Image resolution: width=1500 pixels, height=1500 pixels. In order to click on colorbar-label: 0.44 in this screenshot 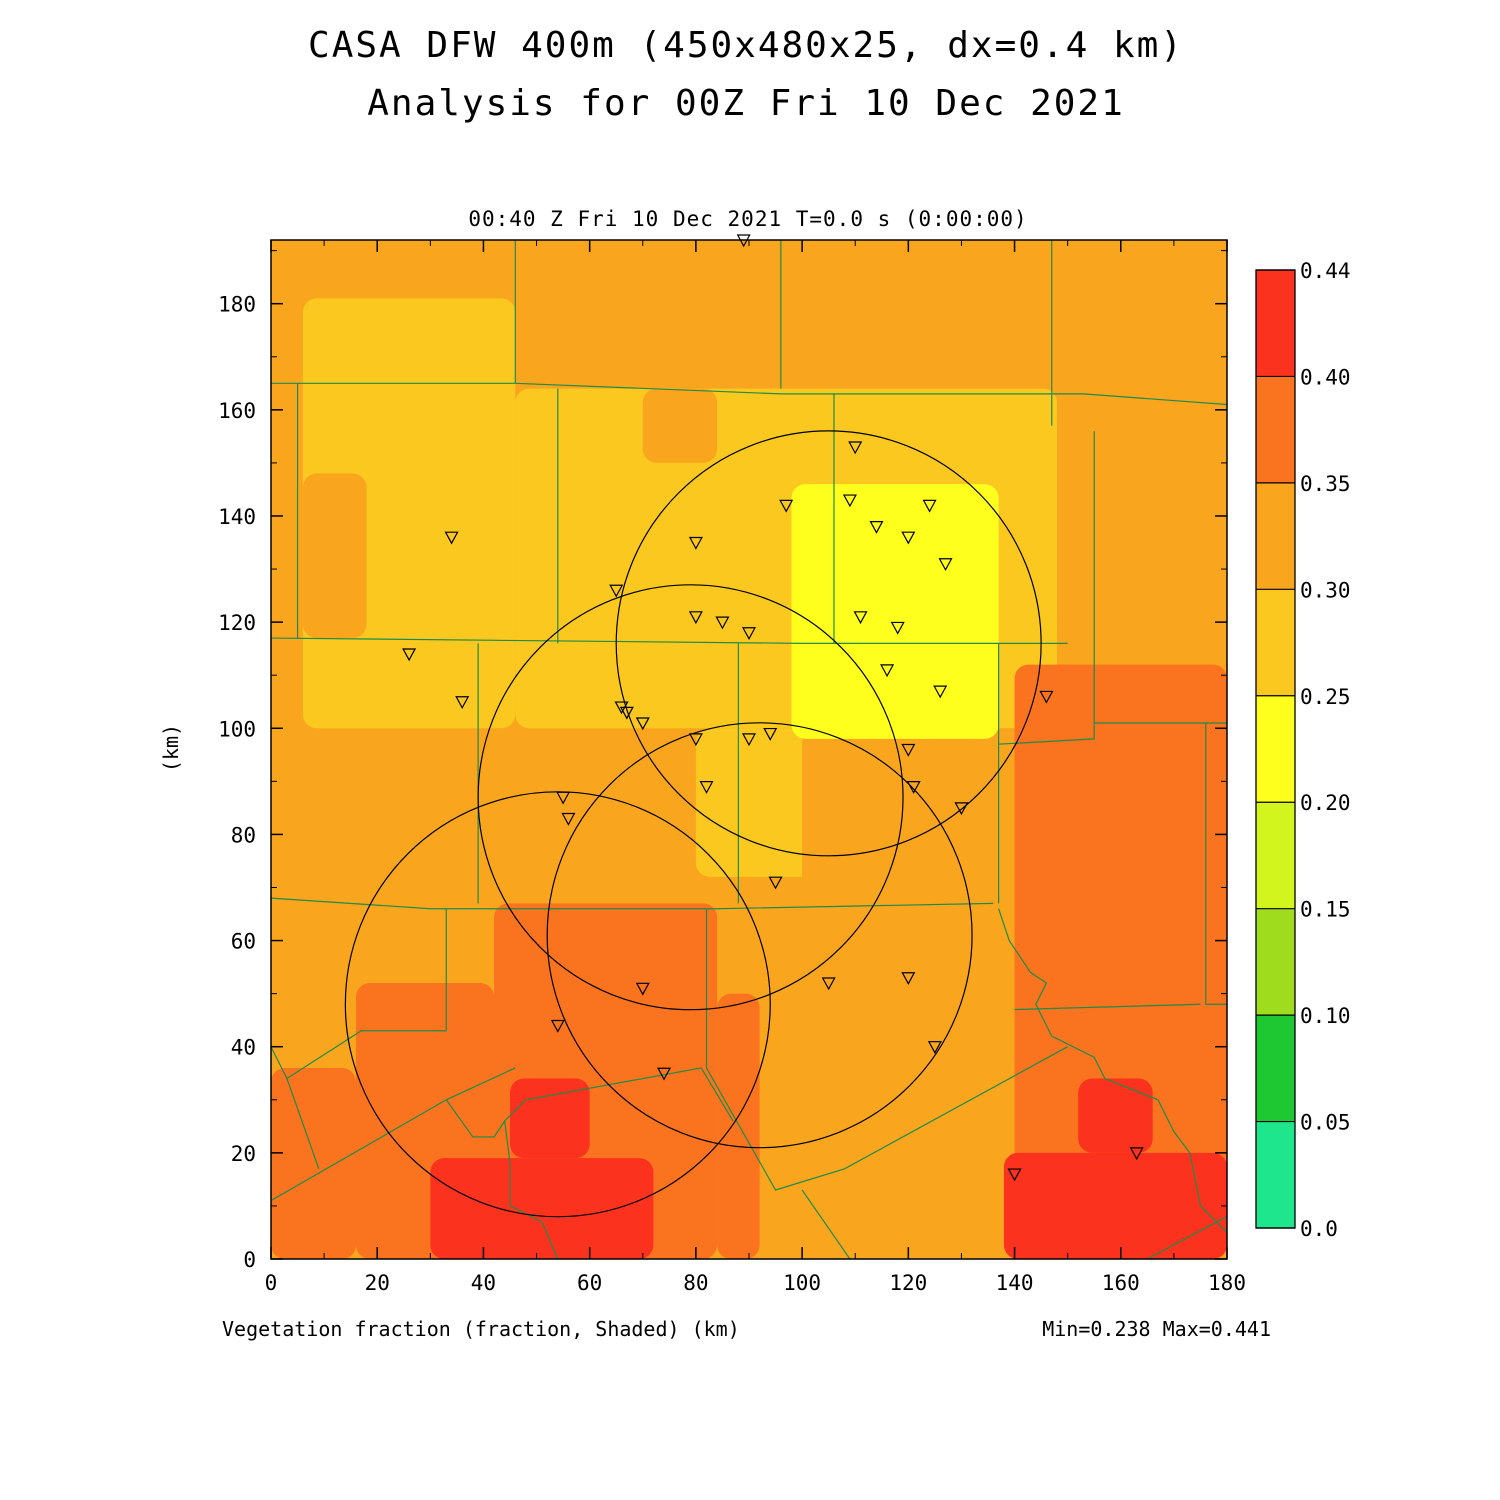, I will do `click(1325, 271)`.